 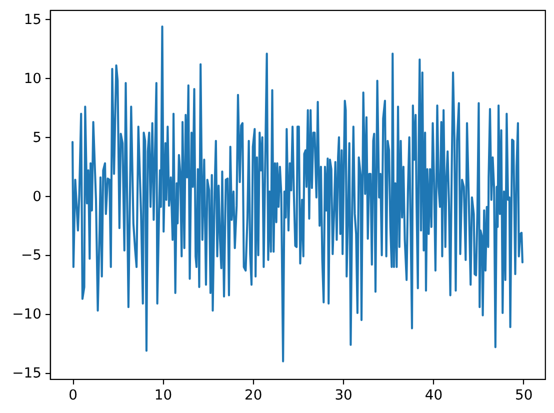 What do you see at coordinates (27, 374) in the screenshot?
I see `y-tick-label: −15` at bounding box center [27, 374].